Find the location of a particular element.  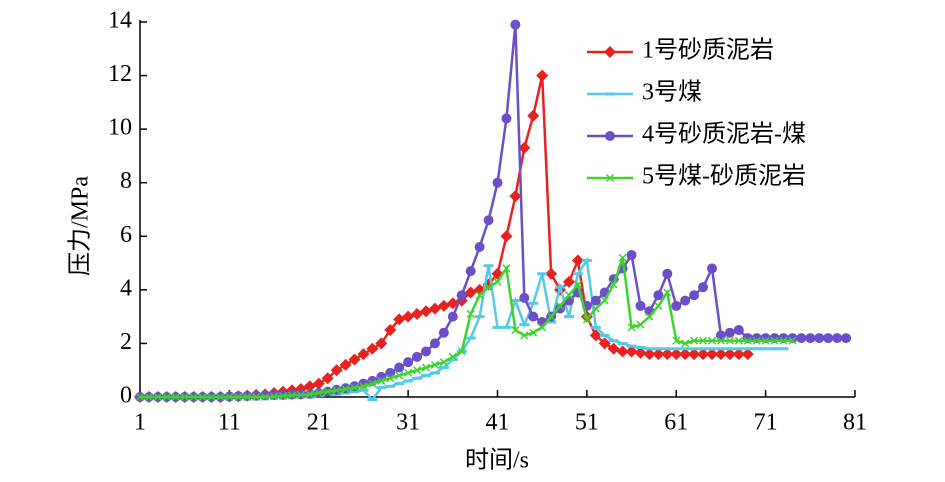

x-tick-label: 31 is located at coordinates (408, 423).